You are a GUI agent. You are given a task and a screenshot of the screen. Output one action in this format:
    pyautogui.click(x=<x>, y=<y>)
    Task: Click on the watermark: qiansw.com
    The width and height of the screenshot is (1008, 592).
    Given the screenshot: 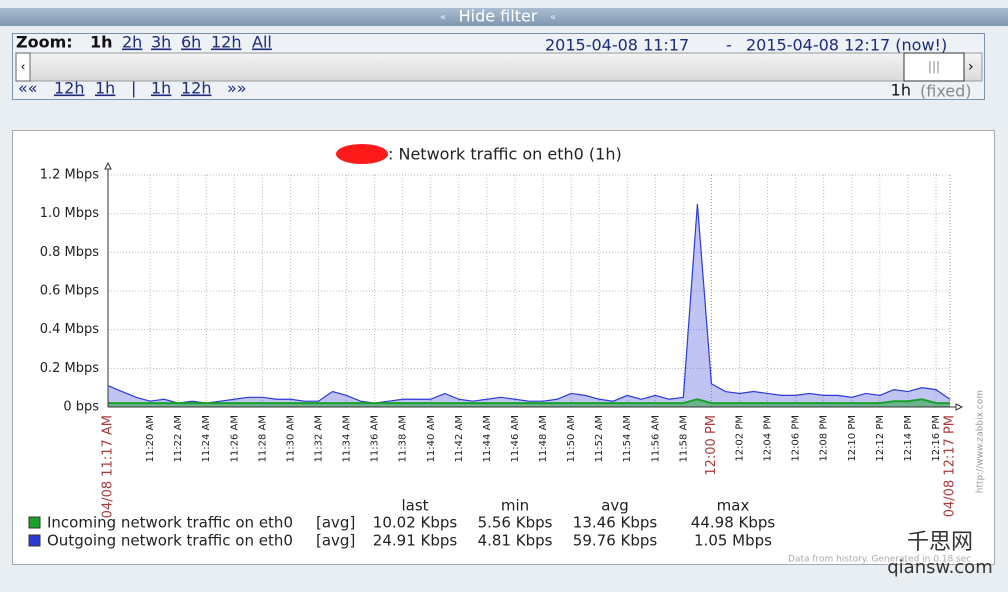 What is the action you would take?
    pyautogui.click(x=939, y=567)
    